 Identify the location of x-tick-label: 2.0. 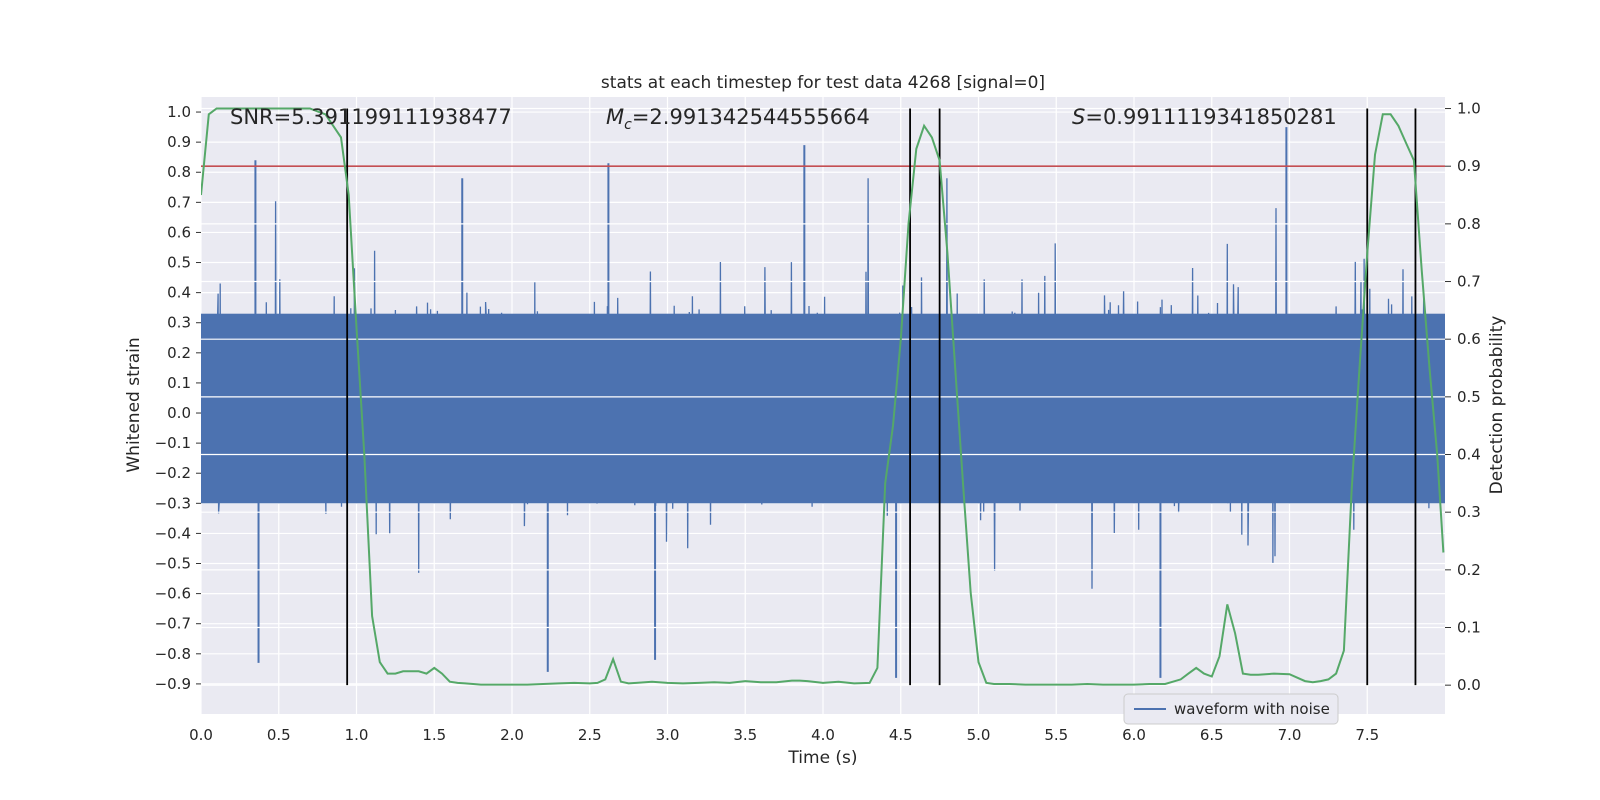
(512, 735).